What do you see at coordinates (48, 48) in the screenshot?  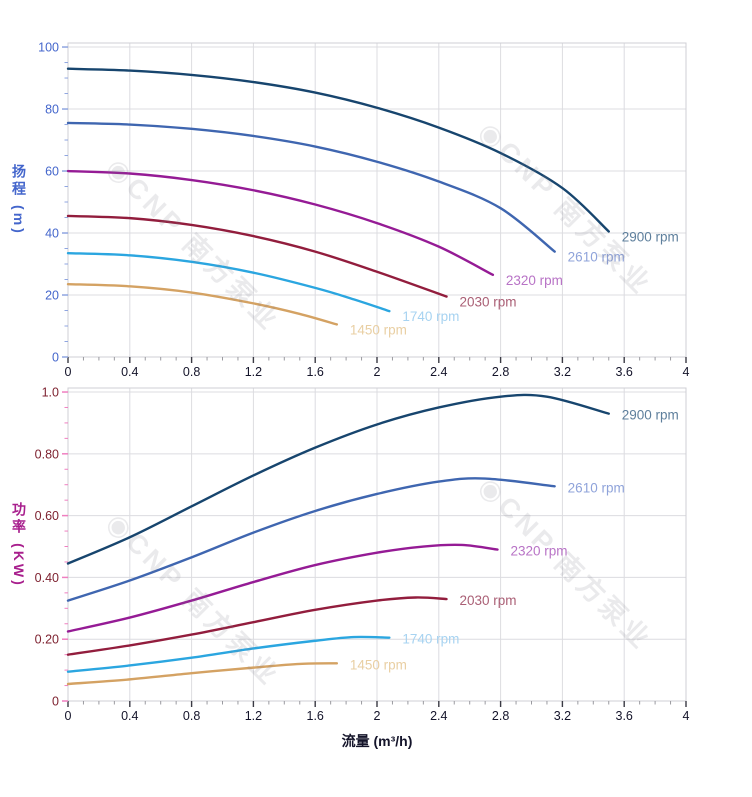 I see `y-tick-label: 100` at bounding box center [48, 48].